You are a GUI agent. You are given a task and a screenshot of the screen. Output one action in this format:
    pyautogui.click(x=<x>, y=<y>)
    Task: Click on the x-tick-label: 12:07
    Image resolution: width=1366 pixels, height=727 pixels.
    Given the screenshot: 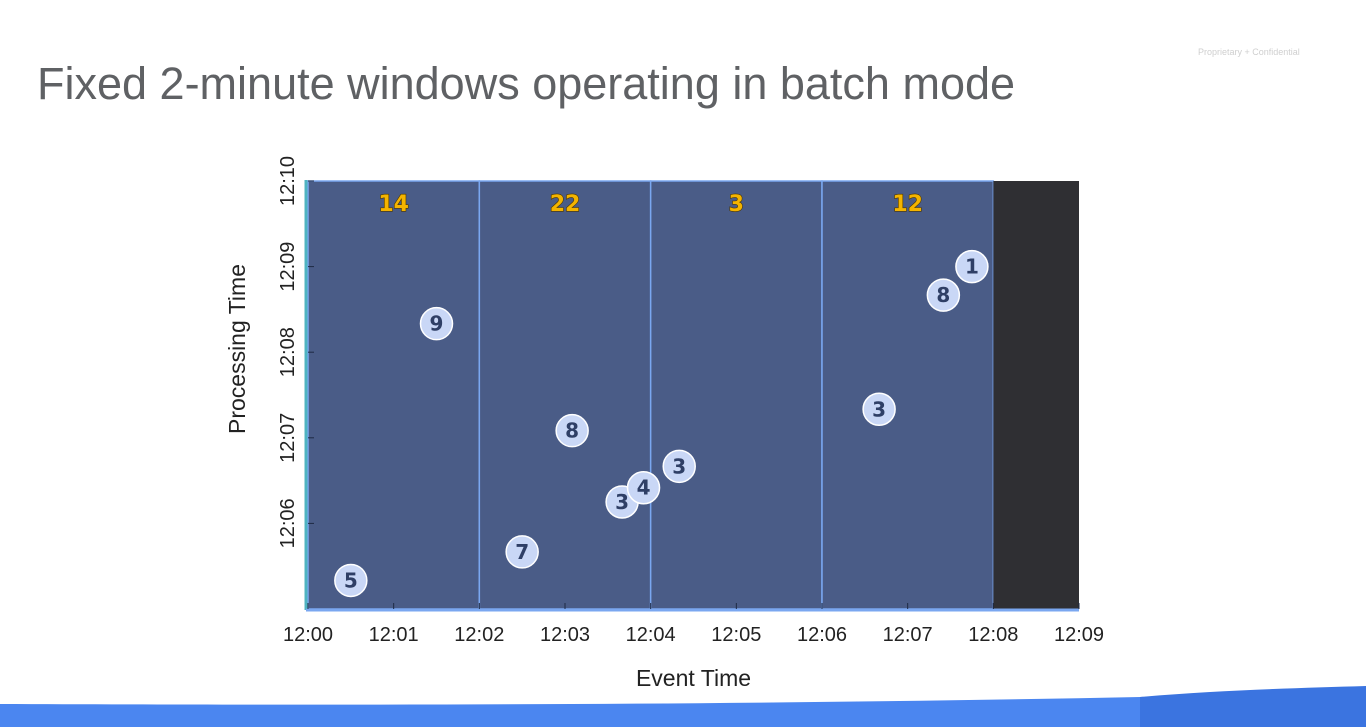 What is the action you would take?
    pyautogui.click(x=908, y=635)
    